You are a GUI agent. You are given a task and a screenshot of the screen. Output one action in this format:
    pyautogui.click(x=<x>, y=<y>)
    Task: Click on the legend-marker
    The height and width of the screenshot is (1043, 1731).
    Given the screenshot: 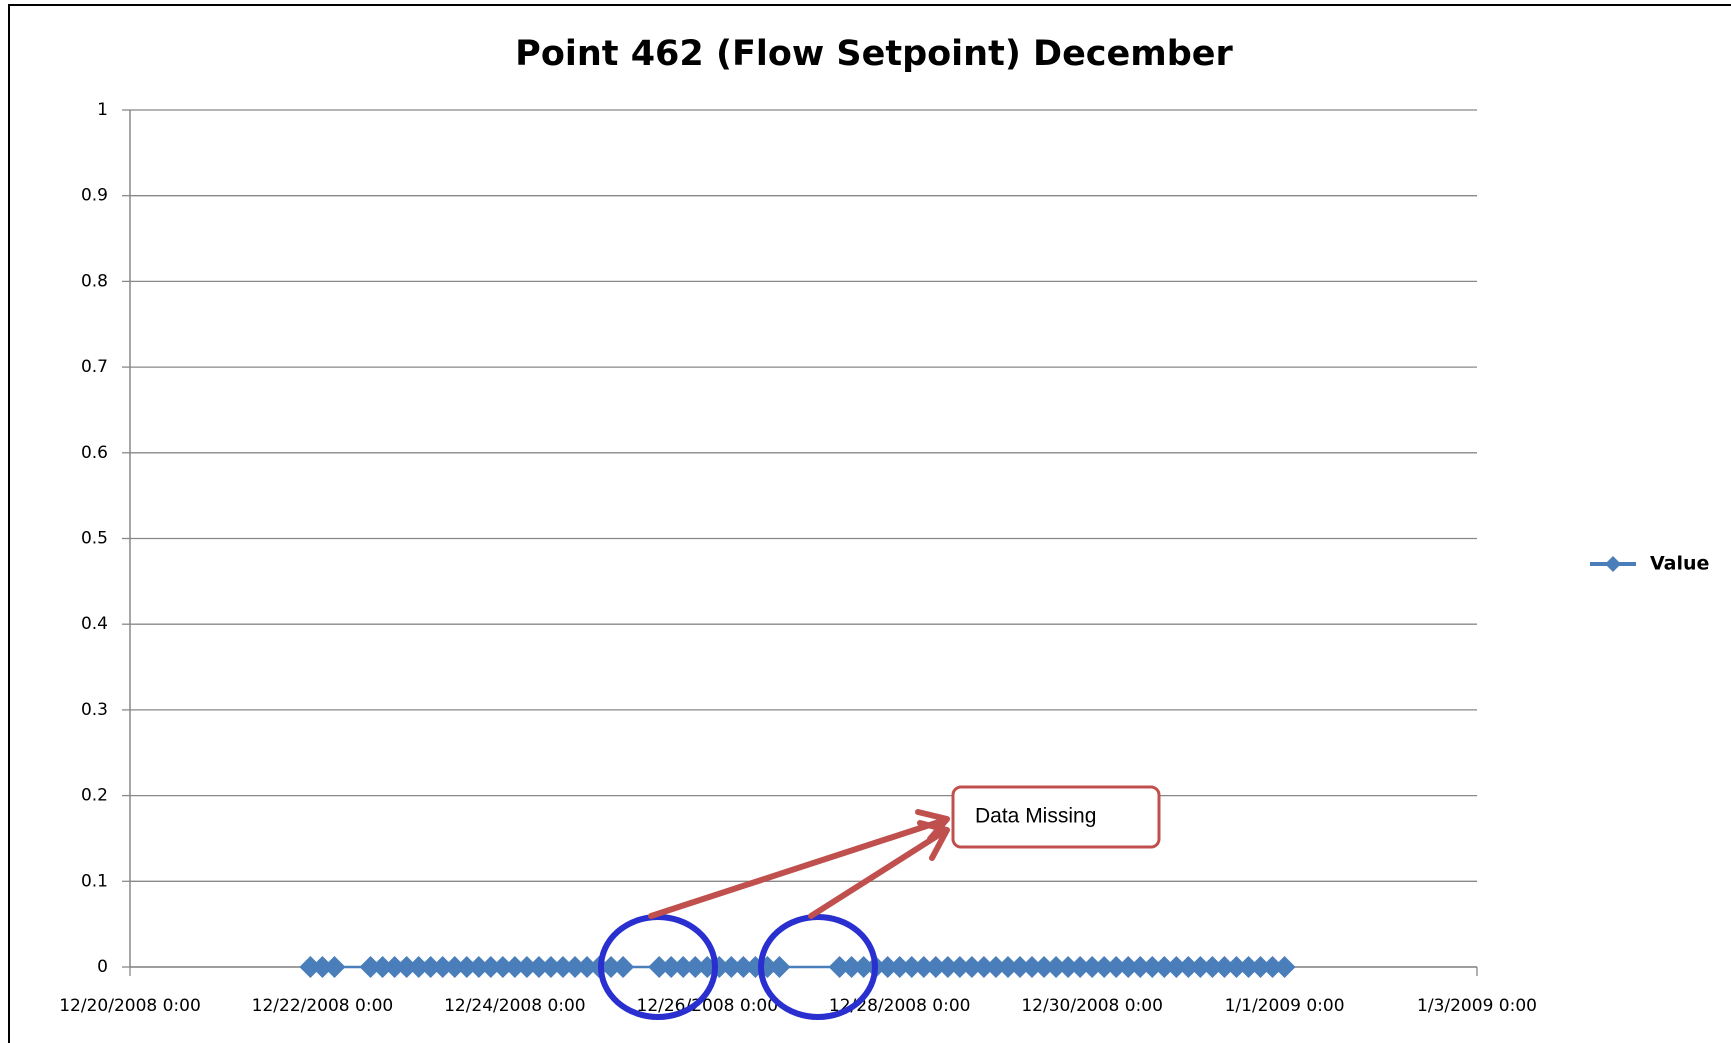 What is the action you would take?
    pyautogui.click(x=1613, y=564)
    